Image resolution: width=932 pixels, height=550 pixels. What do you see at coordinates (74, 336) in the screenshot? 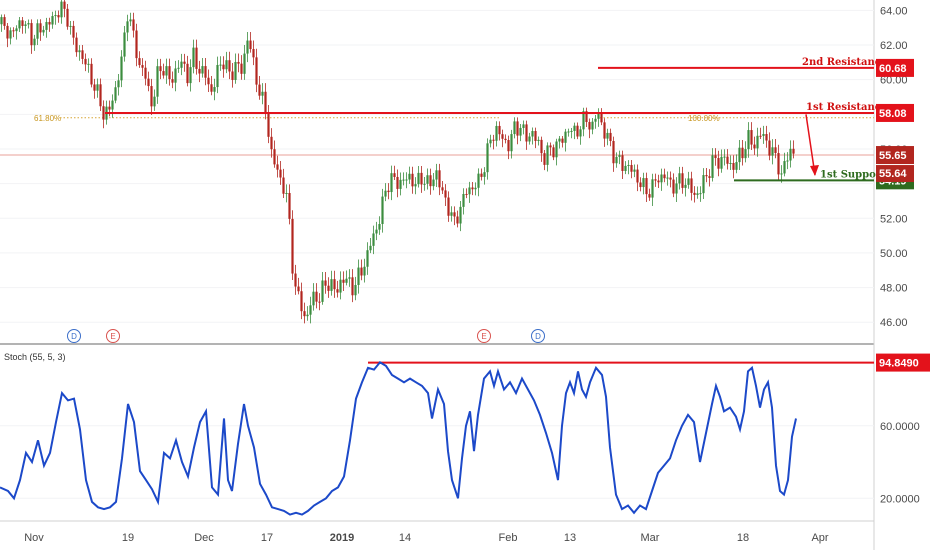
I see `event-marker-letter: D` at bounding box center [74, 336].